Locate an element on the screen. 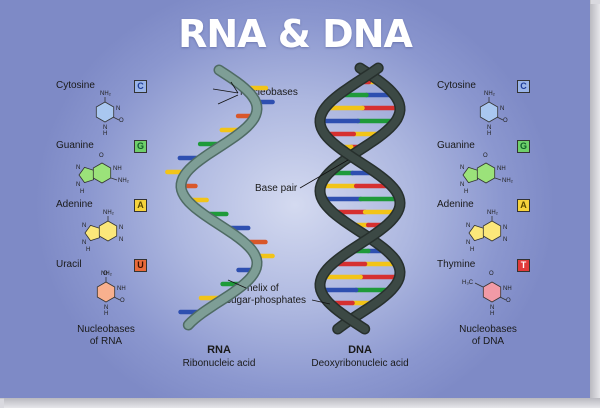 This screenshot has width=600, height=408. label-n: NH is located at coordinates (507, 289).